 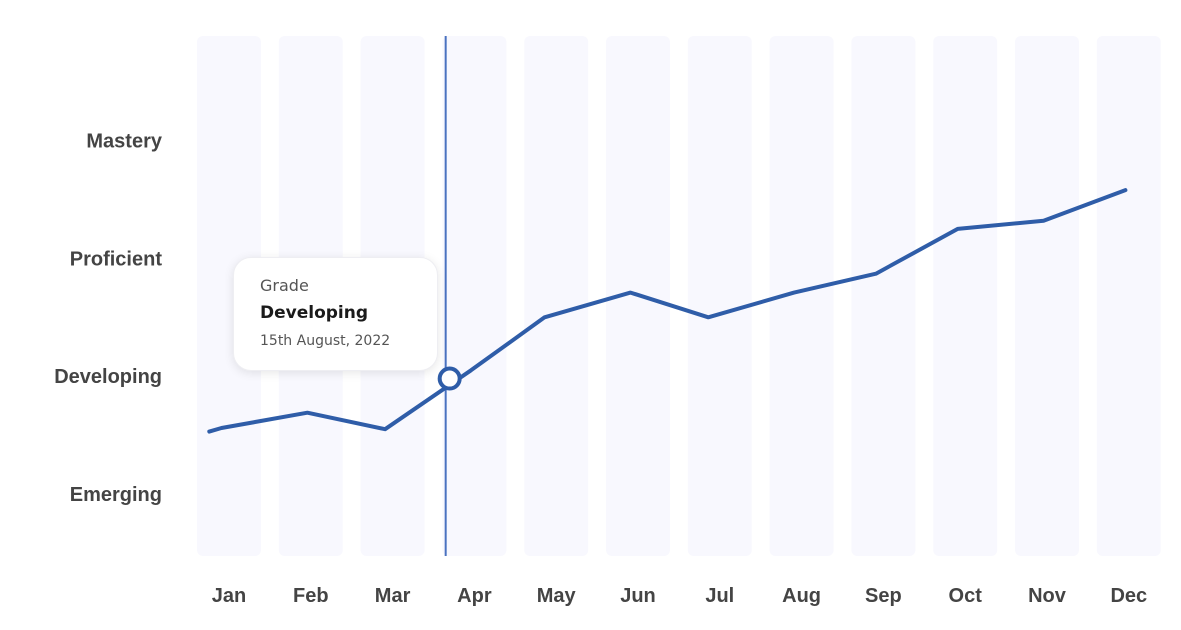 What do you see at coordinates (229, 596) in the screenshot?
I see `x-tick-label-jan: Jan` at bounding box center [229, 596].